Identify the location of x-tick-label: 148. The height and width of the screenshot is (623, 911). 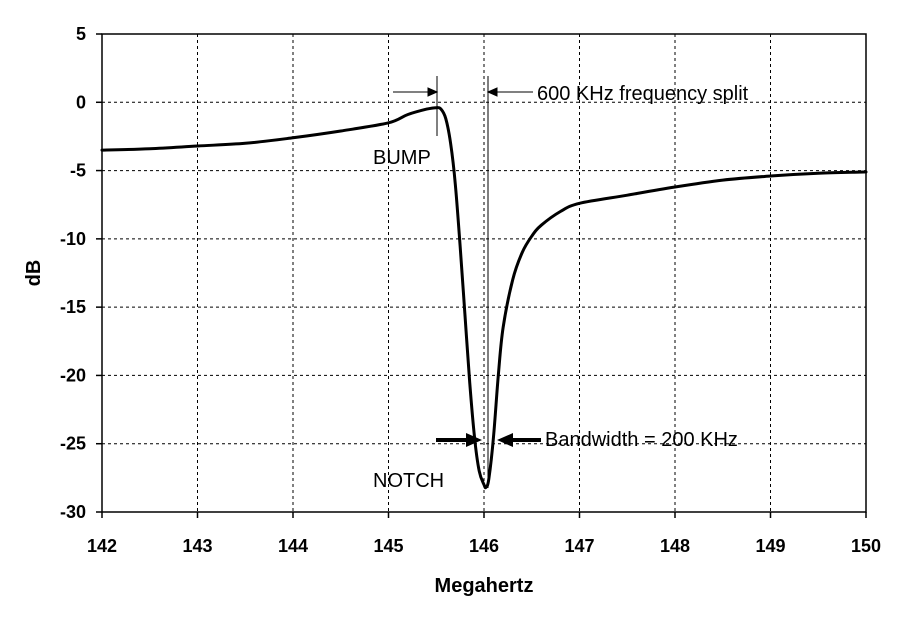
(675, 546).